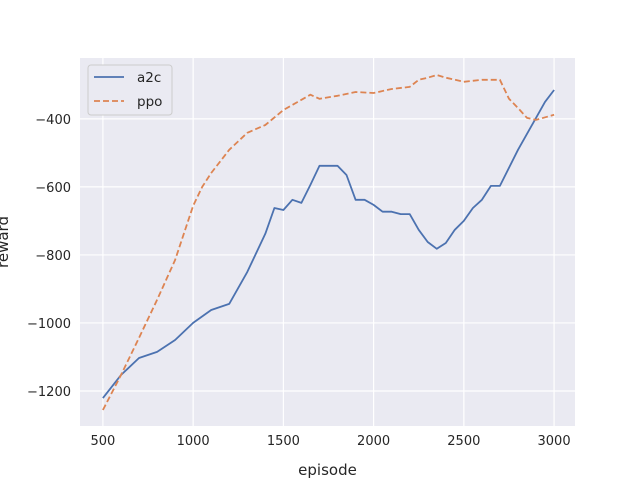 The width and height of the screenshot is (640, 484). Describe the element at coordinates (463, 441) in the screenshot. I see `x-tick-label: 2500` at that location.